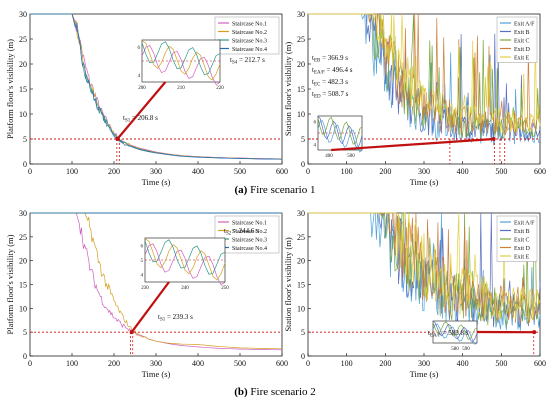 The height and width of the screenshot is (406, 550). I want to click on inset-x-tick-label: 400, so click(329, 156).